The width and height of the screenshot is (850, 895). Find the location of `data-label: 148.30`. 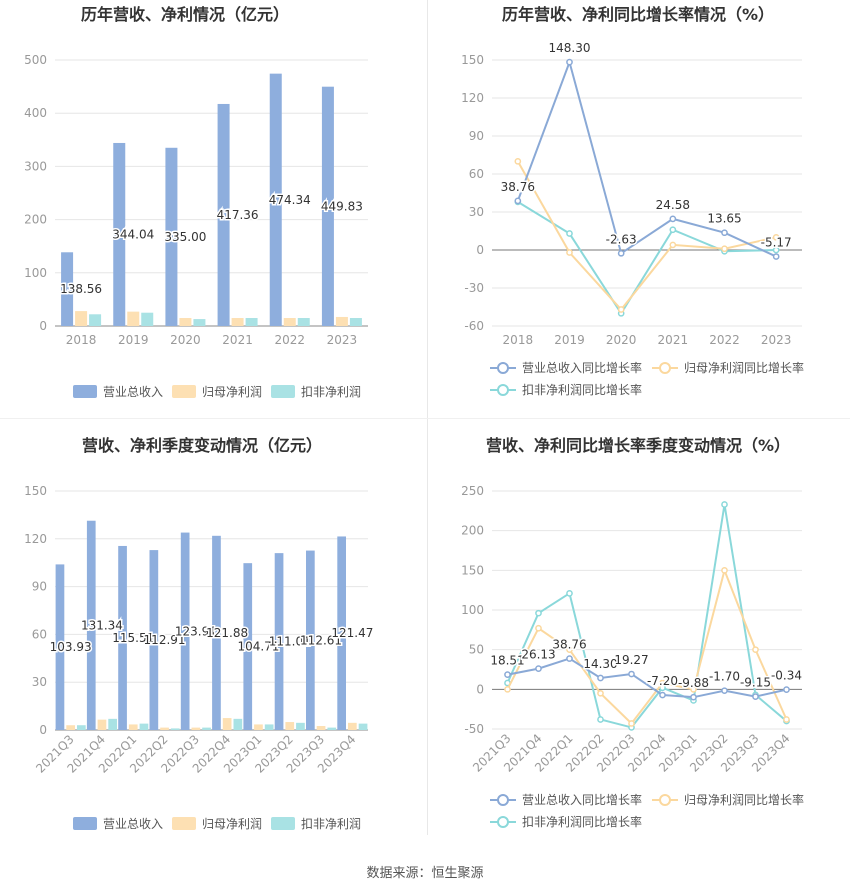

data-label: 148.30 is located at coordinates (570, 48).